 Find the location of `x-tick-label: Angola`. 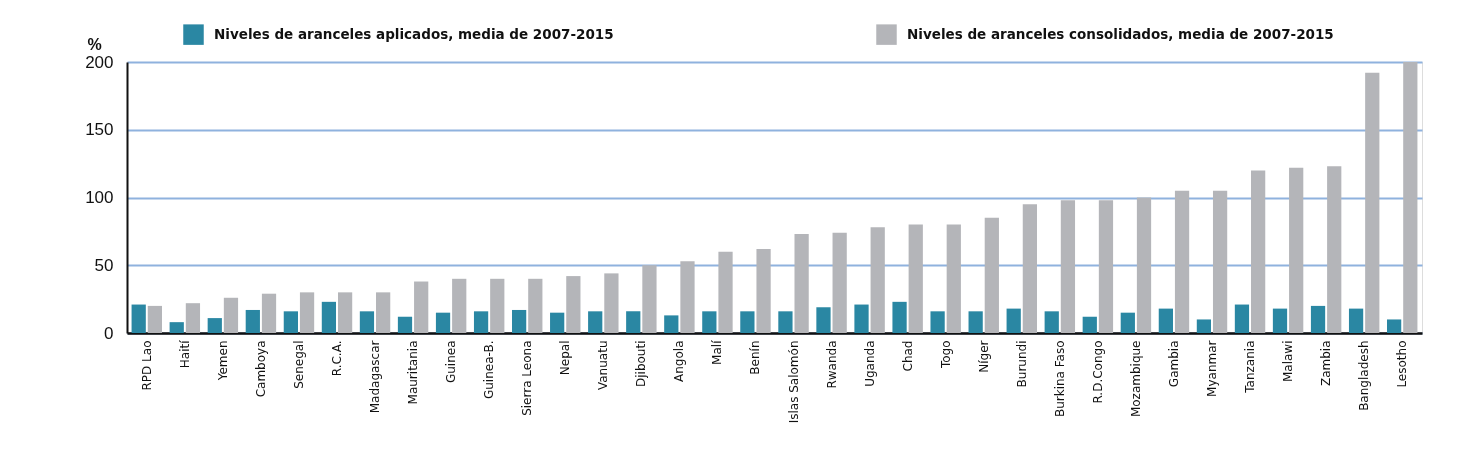

x-tick-label: Angola is located at coordinates (679, 361).